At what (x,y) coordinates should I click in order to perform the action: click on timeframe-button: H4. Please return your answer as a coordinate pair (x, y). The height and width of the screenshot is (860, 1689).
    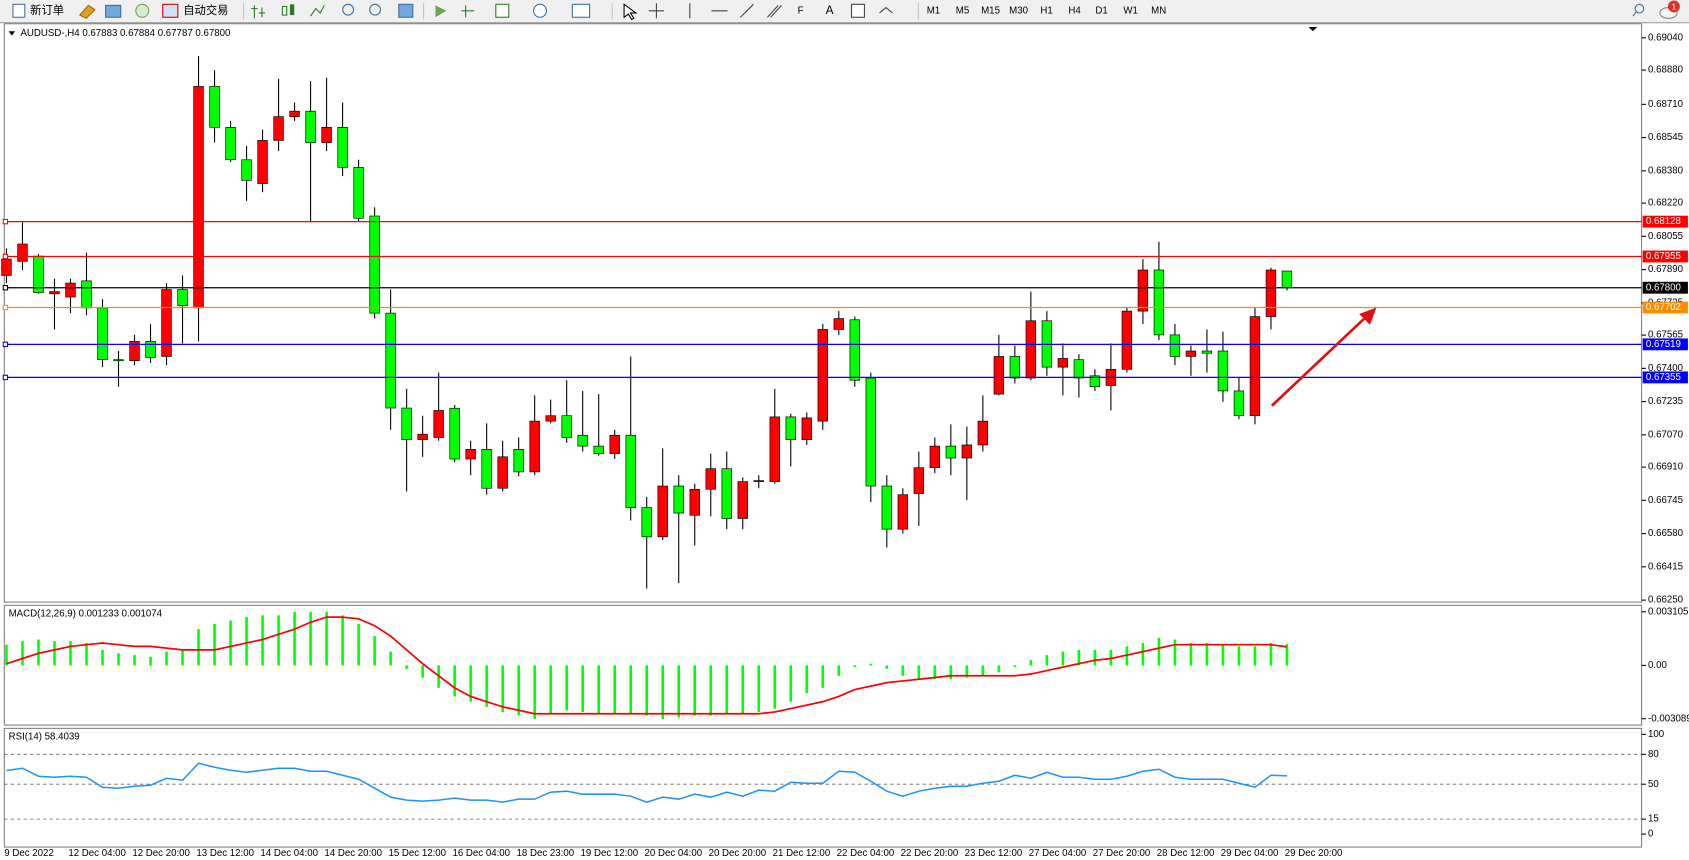
    Looking at the image, I should click on (1074, 10).